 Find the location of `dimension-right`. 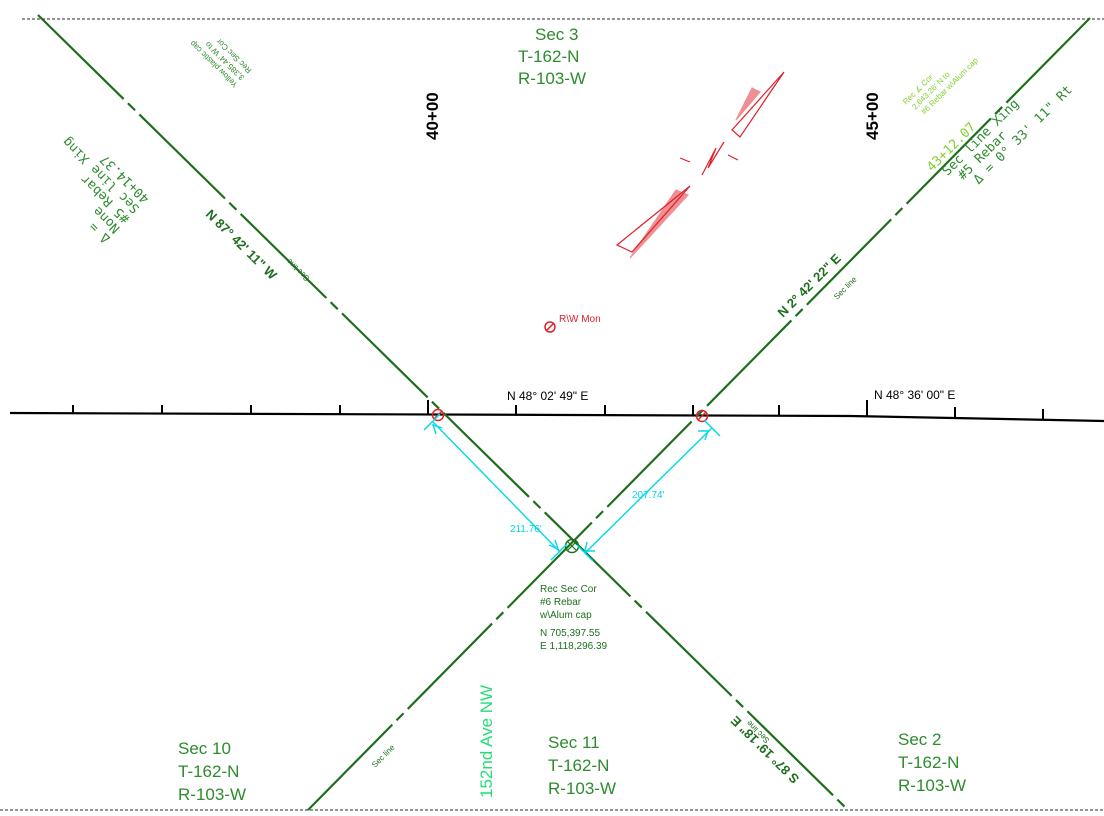

dimension-right is located at coordinates (648, 490).